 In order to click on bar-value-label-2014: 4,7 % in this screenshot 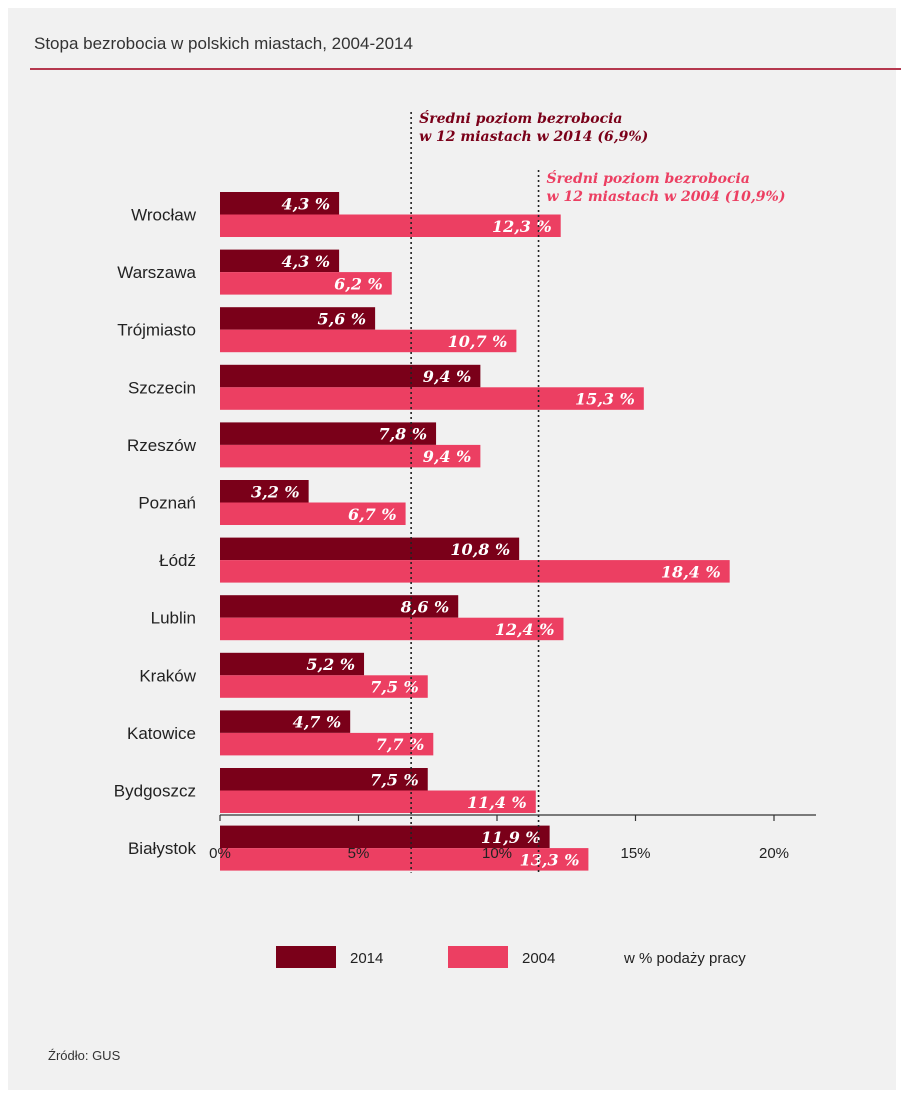, I will do `click(317, 722)`.